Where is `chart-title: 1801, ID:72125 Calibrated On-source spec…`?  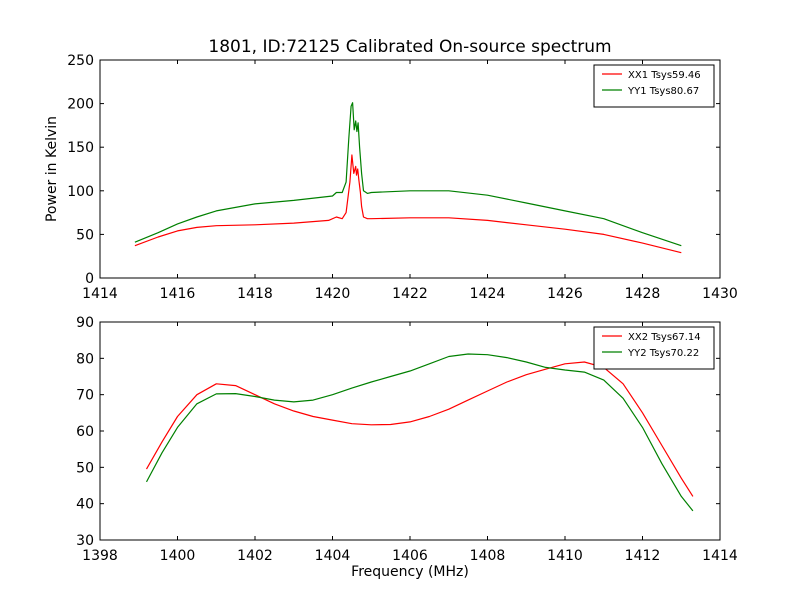 chart-title: 1801, ID:72125 Calibrated On-source spec… is located at coordinates (409, 47).